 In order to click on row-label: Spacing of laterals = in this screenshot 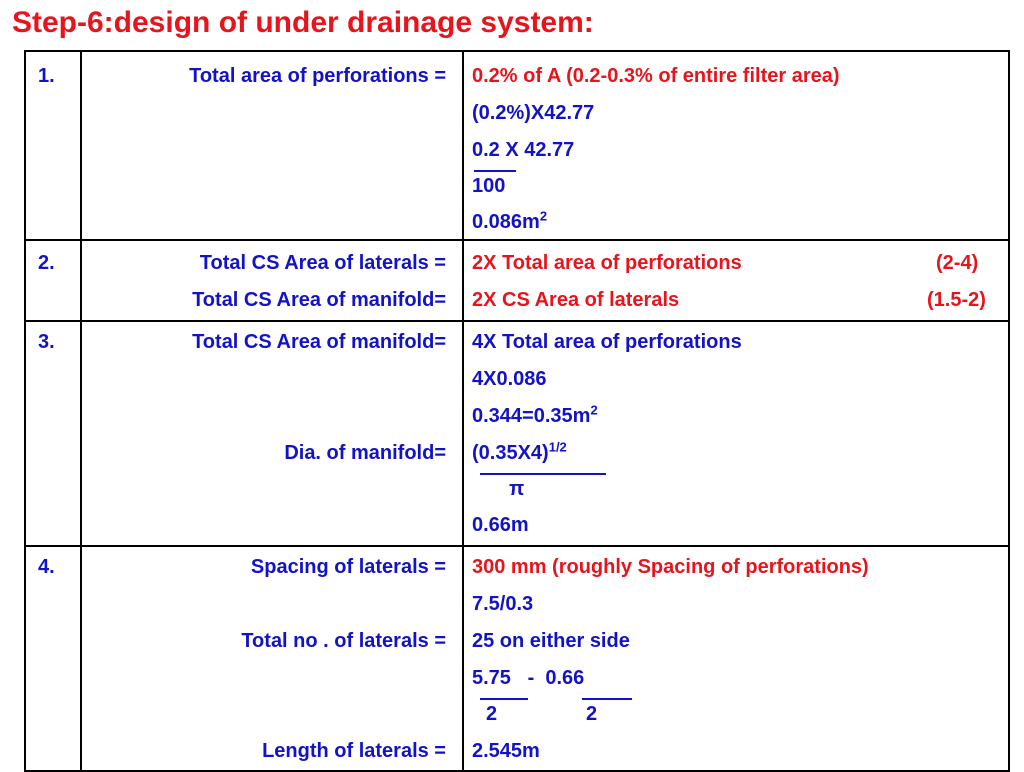, I will do `click(348, 567)`.